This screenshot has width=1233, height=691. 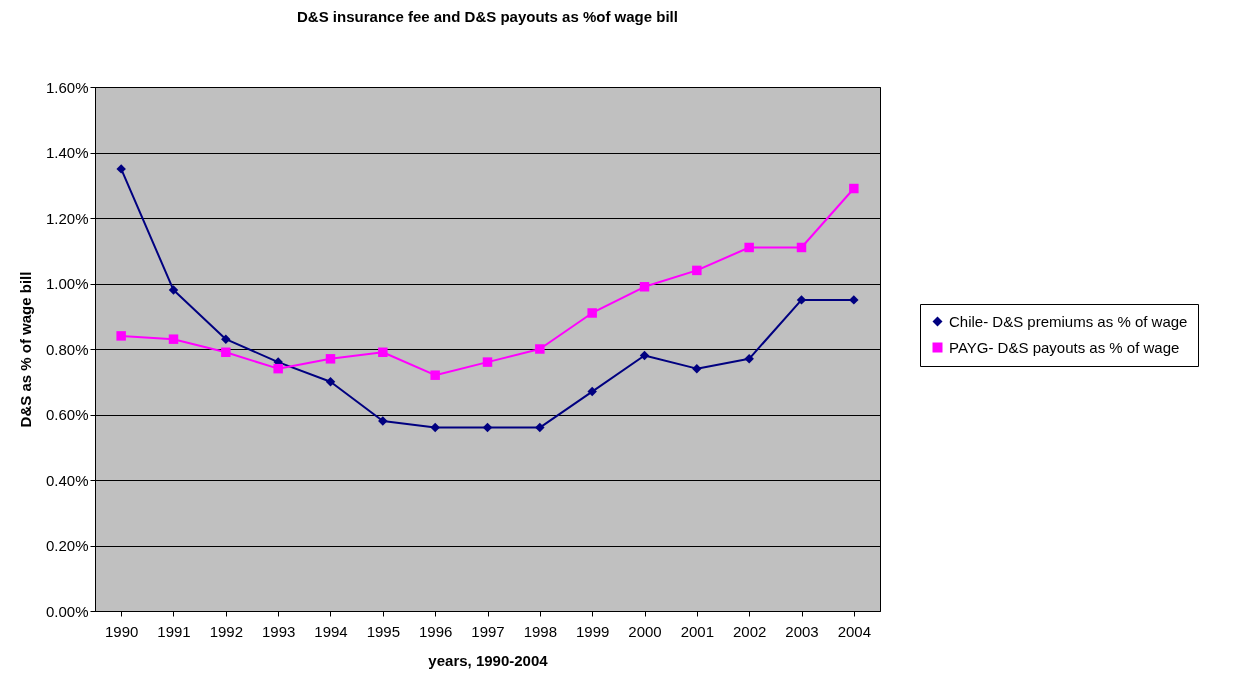 I want to click on x-tick-label: 2003, so click(x=802, y=631).